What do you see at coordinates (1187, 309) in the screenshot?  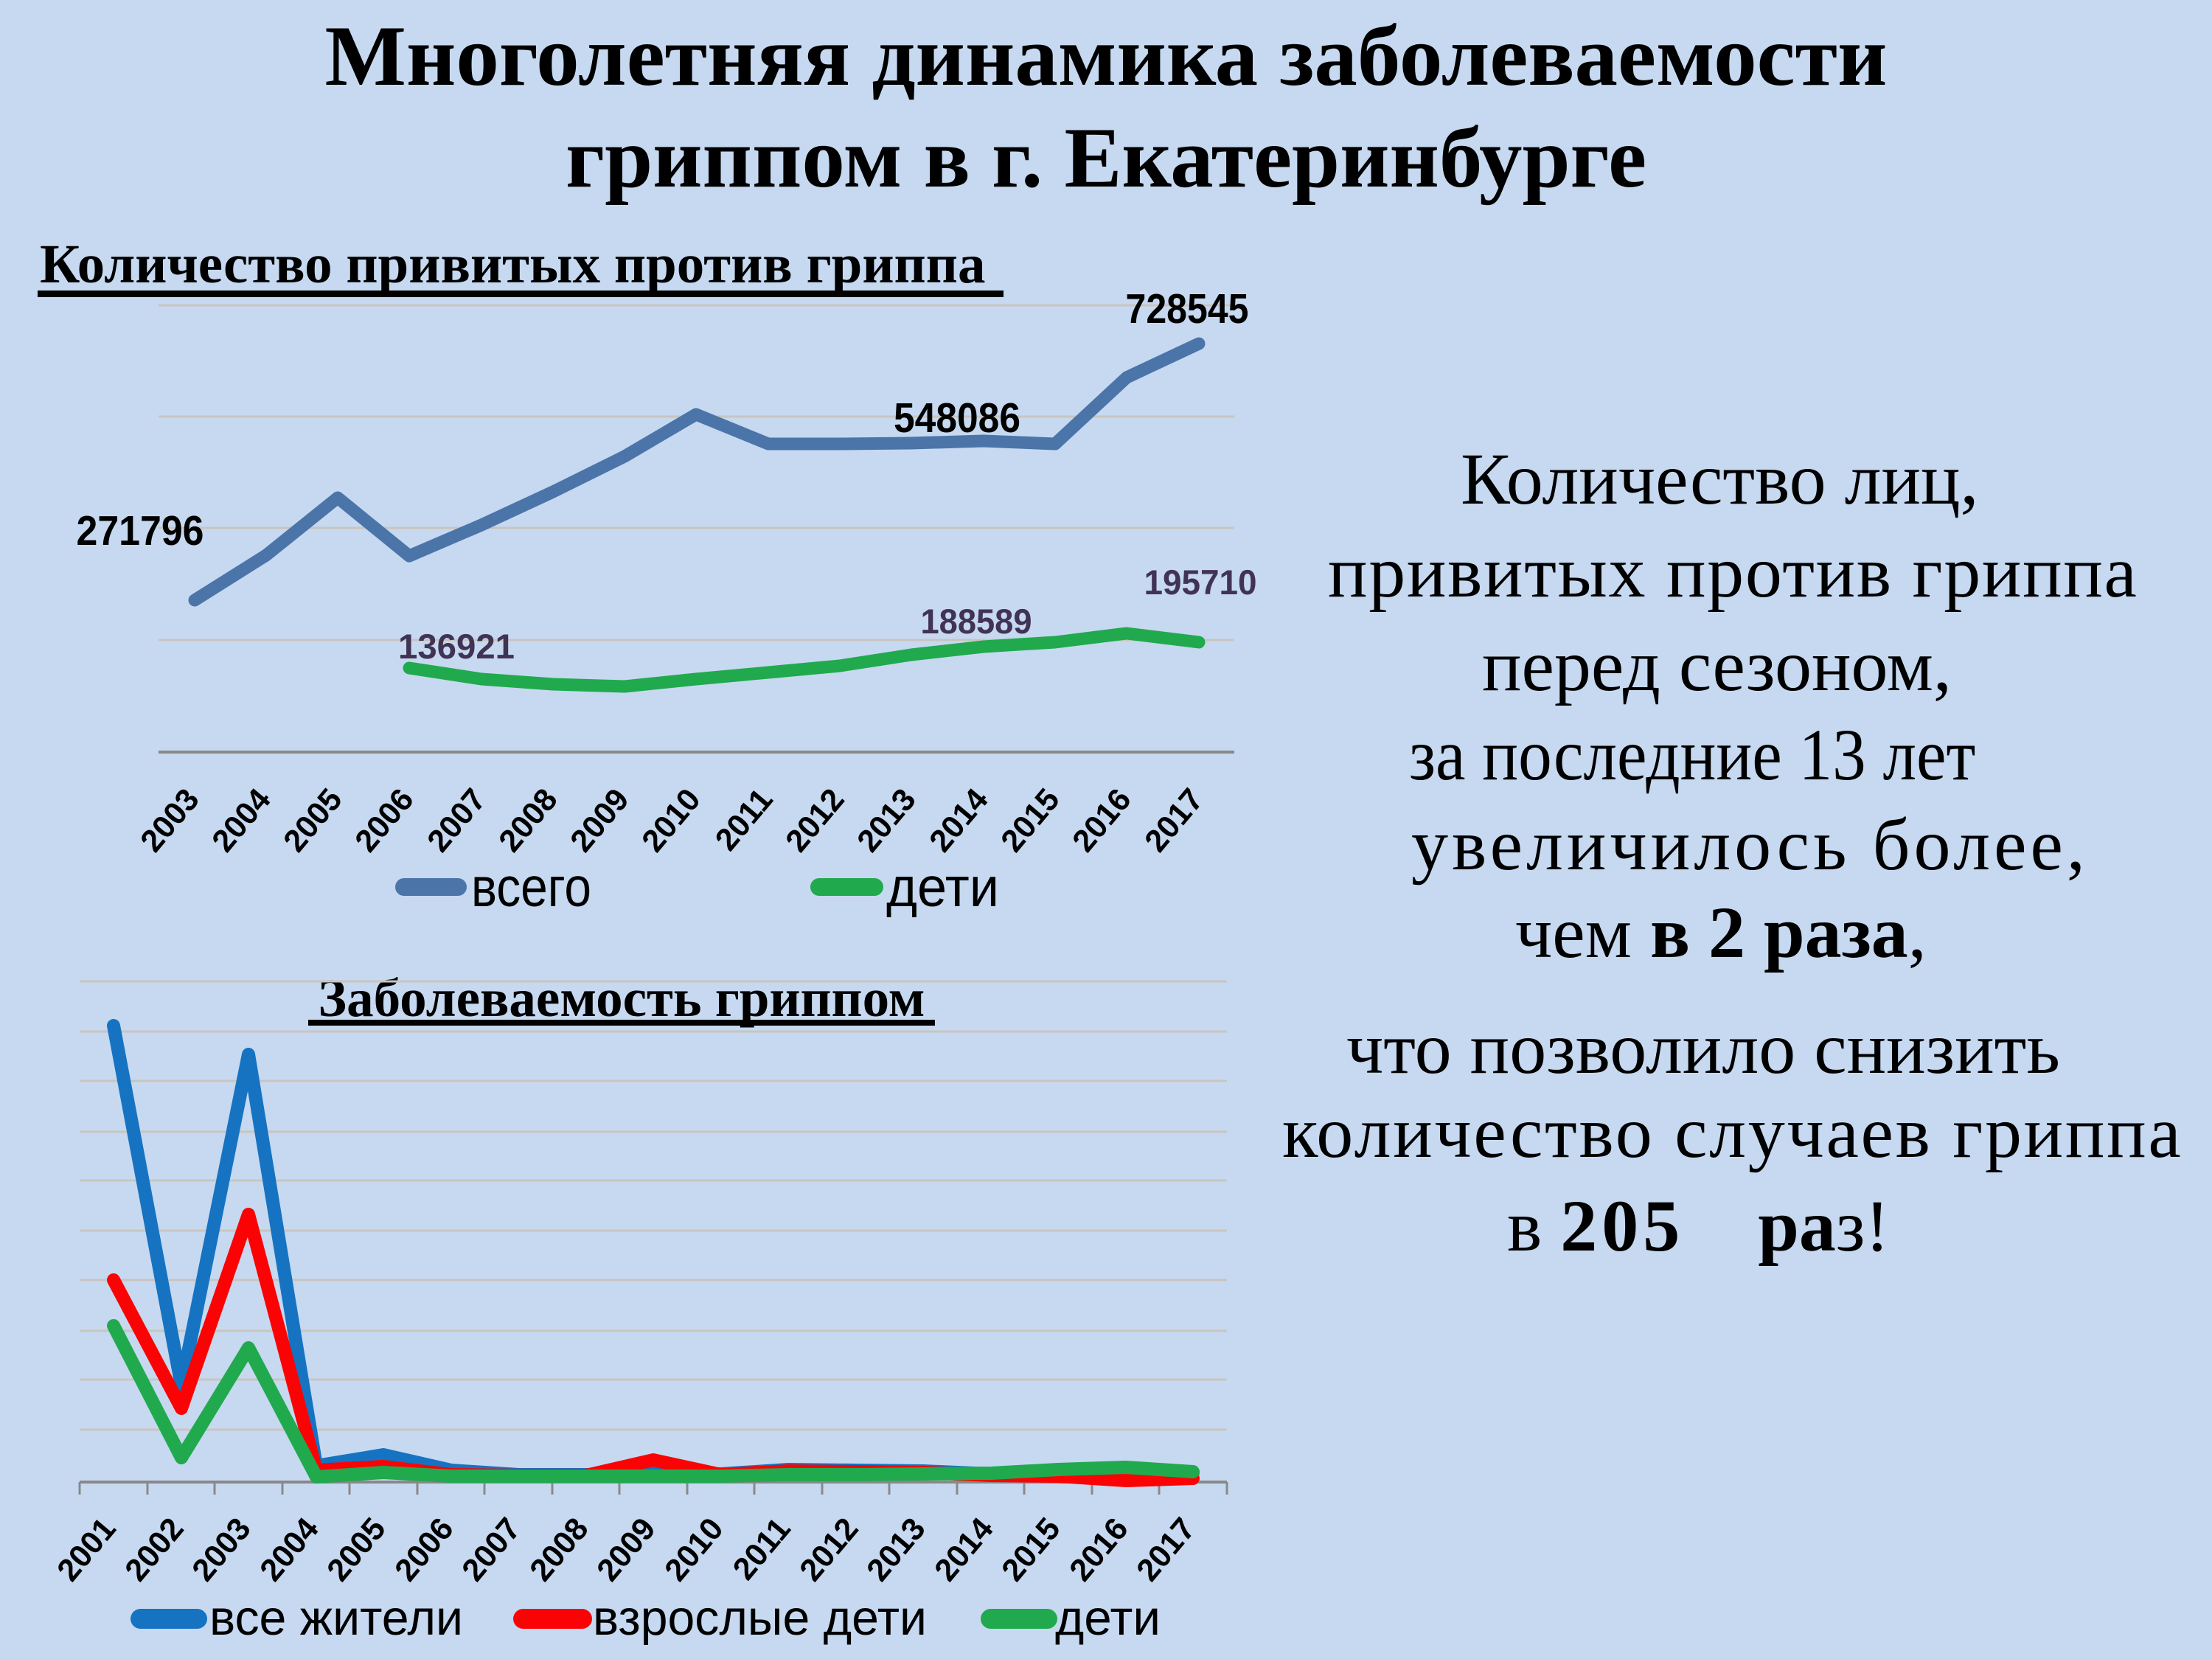 I see `svg-text: 728545` at bounding box center [1187, 309].